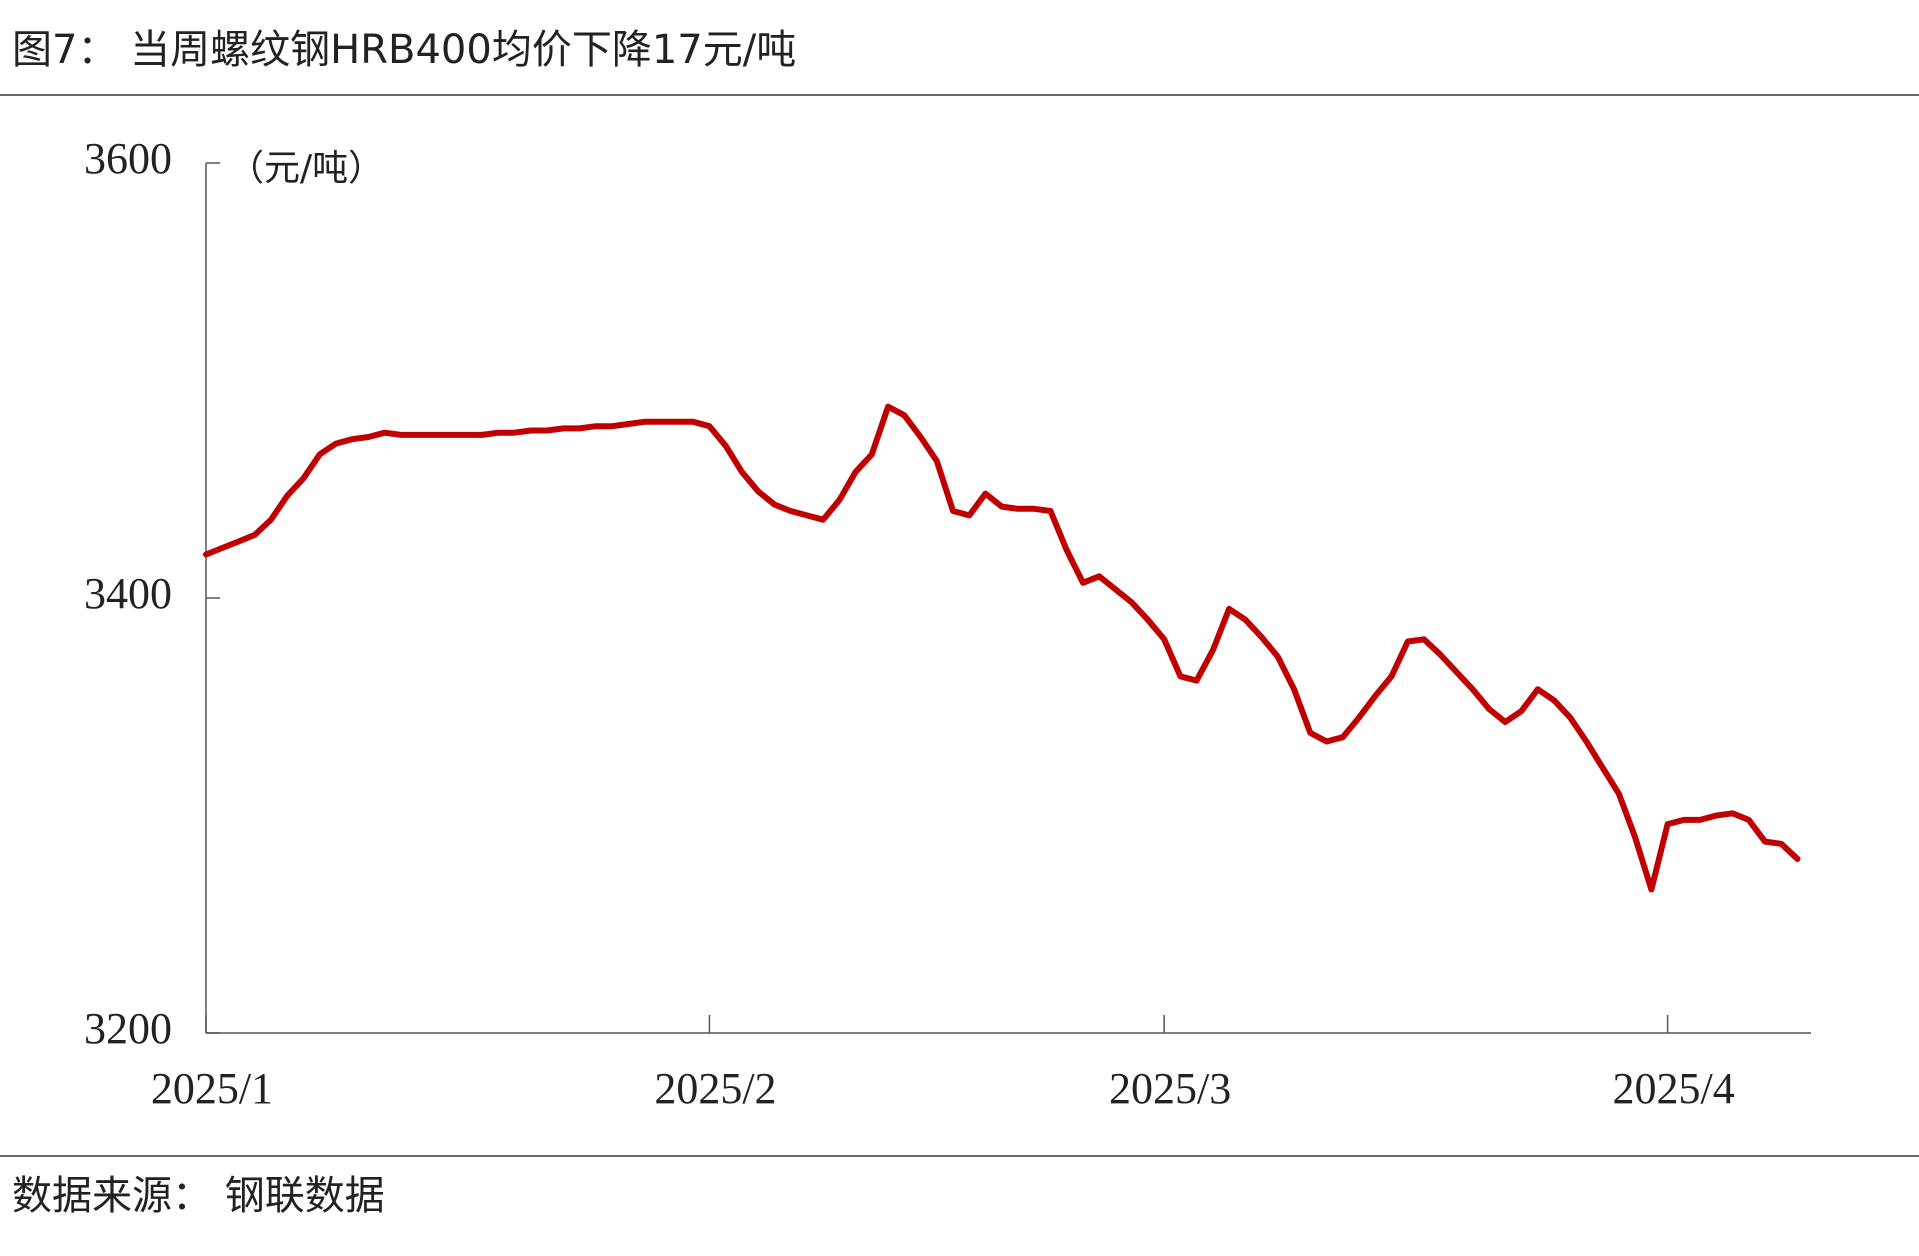 The height and width of the screenshot is (1256, 1919). Describe the element at coordinates (1673, 1088) in the screenshot. I see `x-tick-label: 2025/4` at that location.